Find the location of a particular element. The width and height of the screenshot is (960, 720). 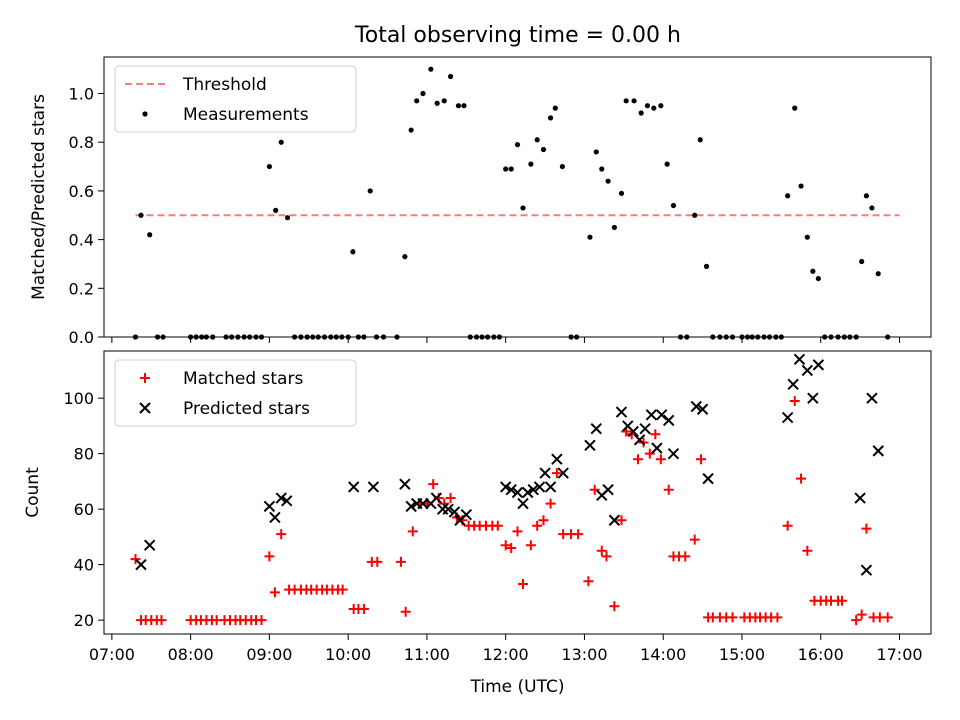

legend: Threshold Measurements is located at coordinates (235, 99).